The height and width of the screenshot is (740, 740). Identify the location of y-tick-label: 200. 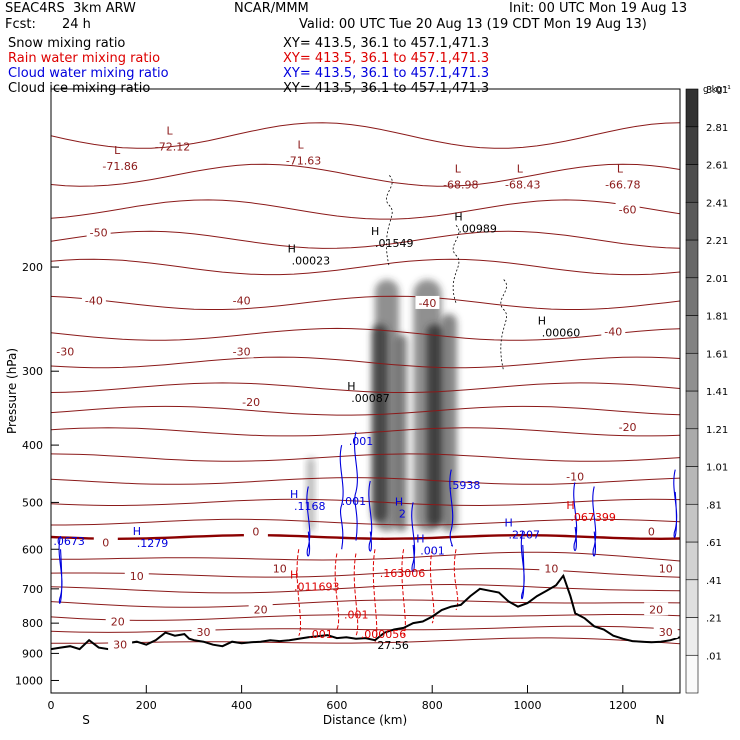
(32, 267).